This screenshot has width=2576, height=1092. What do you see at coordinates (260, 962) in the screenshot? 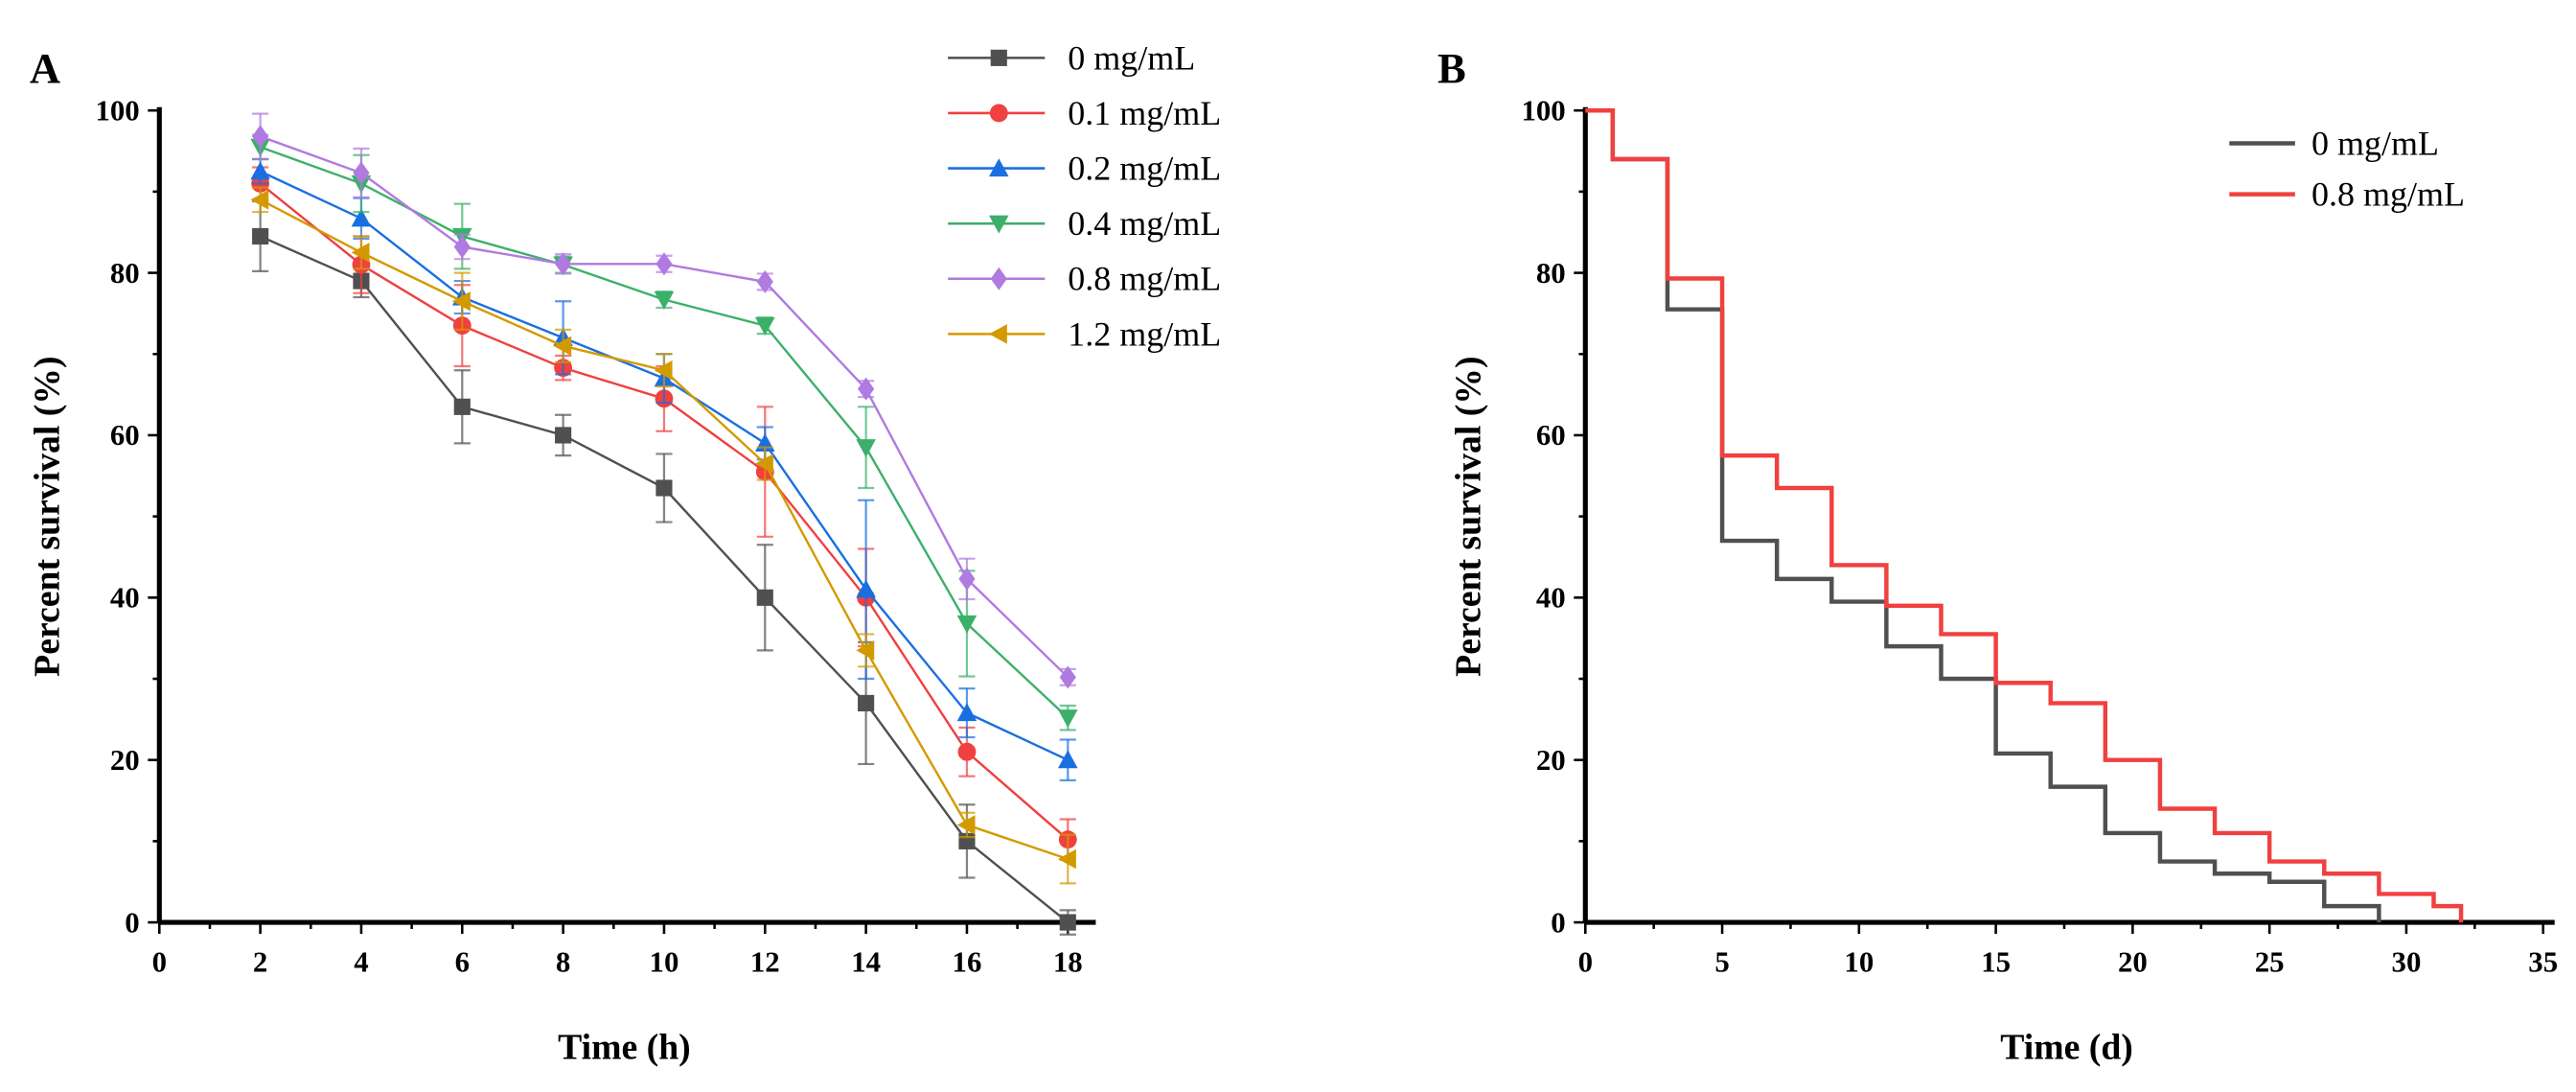
I see `x-tick-label: 2` at bounding box center [260, 962].